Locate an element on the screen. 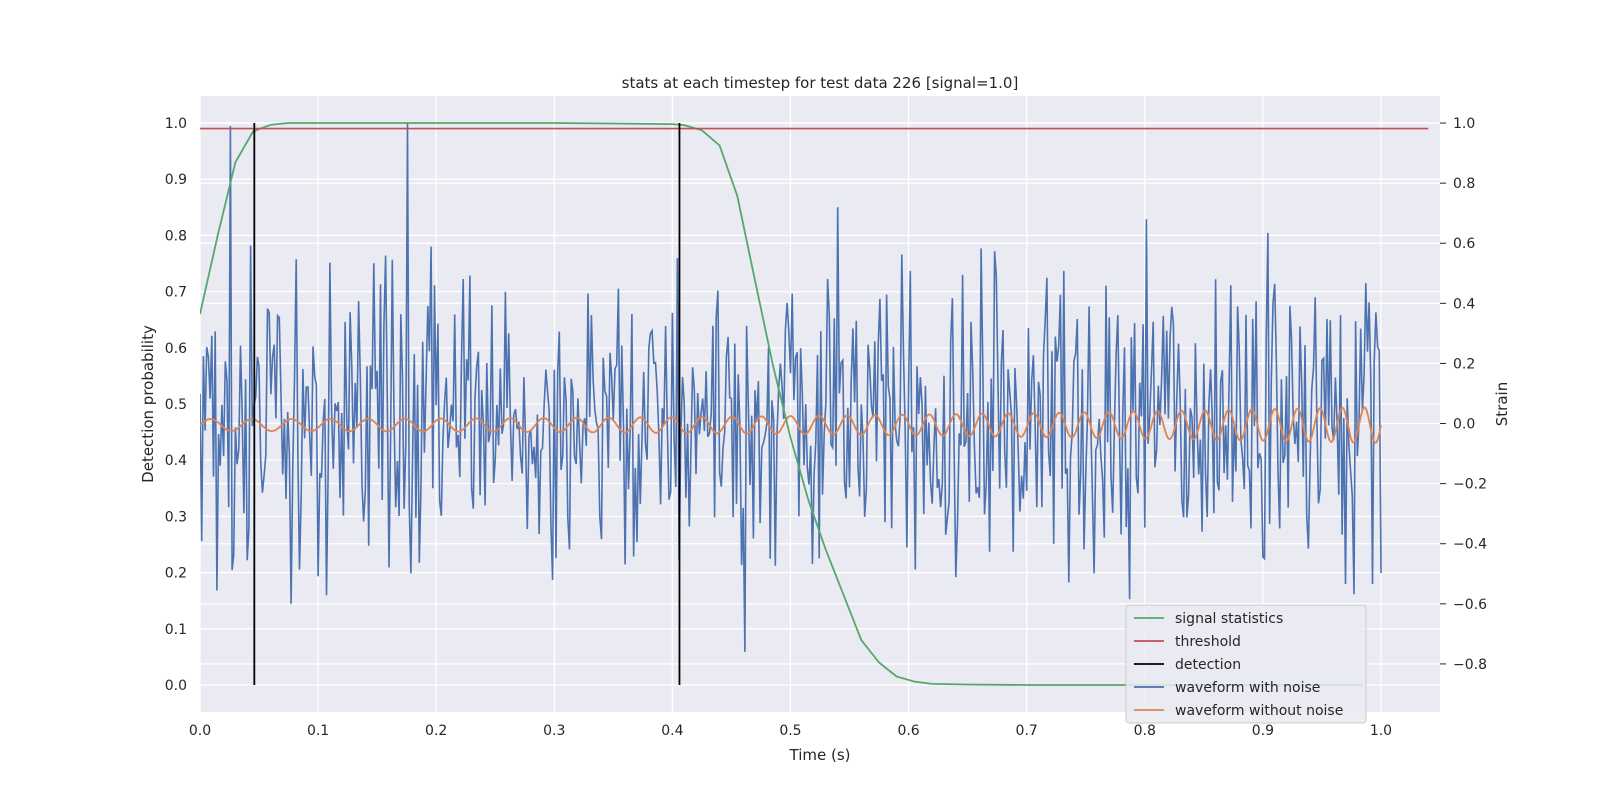 The width and height of the screenshot is (1600, 800). y-tick-label-left: 0.9 is located at coordinates (176, 180).